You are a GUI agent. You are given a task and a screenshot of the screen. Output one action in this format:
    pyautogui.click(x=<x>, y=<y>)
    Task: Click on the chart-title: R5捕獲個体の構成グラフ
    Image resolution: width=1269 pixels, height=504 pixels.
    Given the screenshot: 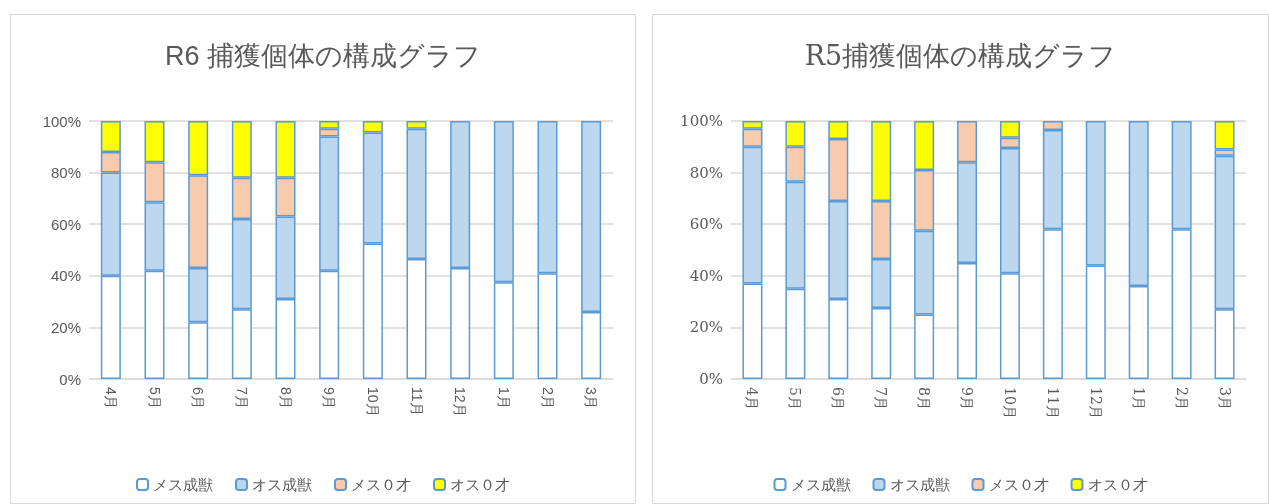 What is the action you would take?
    pyautogui.click(x=960, y=55)
    